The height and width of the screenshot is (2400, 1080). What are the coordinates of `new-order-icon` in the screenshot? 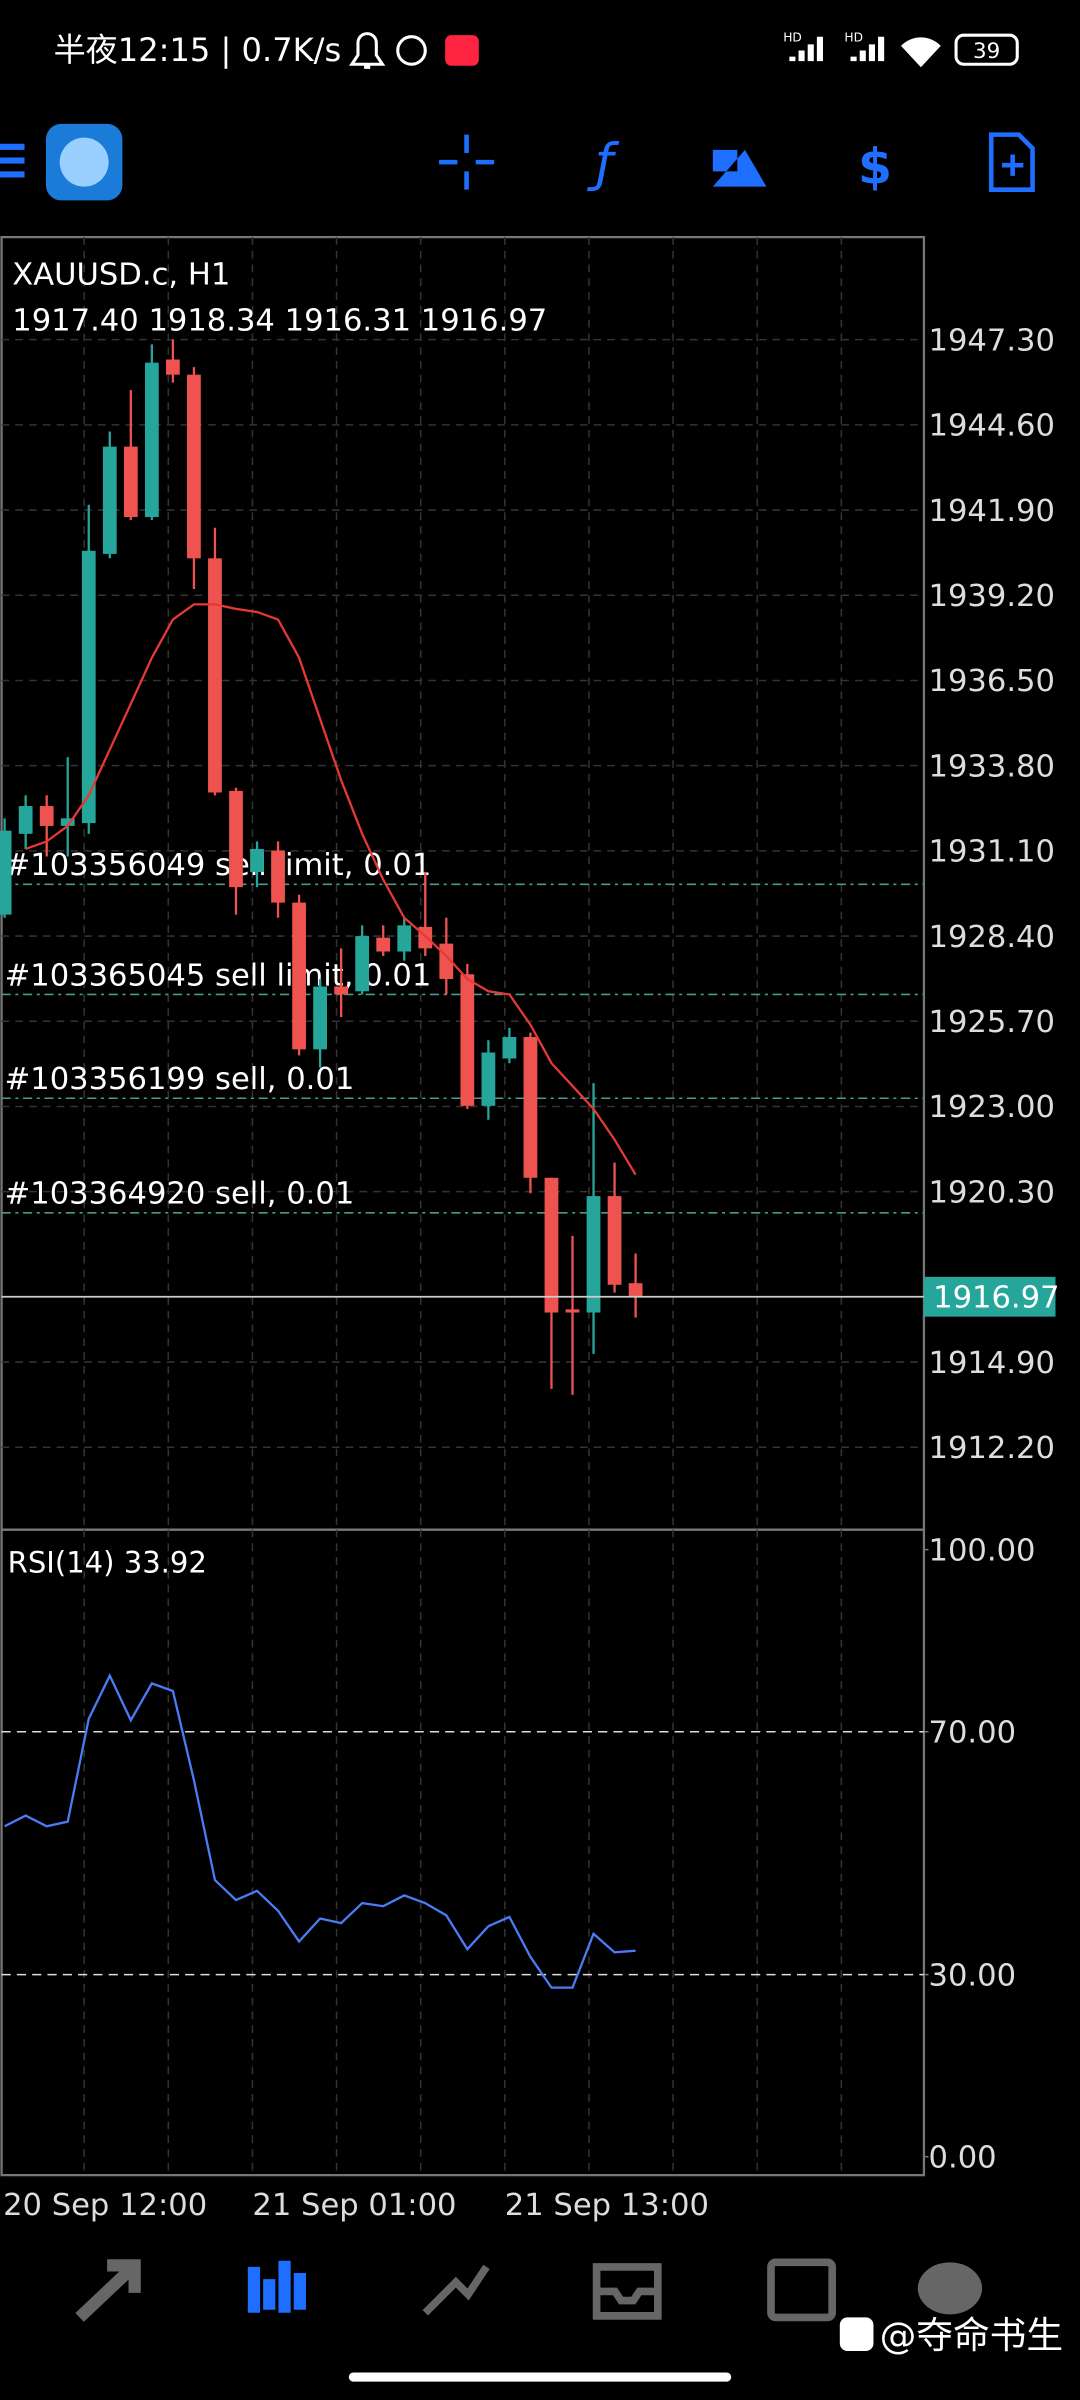 It's located at (1011, 162).